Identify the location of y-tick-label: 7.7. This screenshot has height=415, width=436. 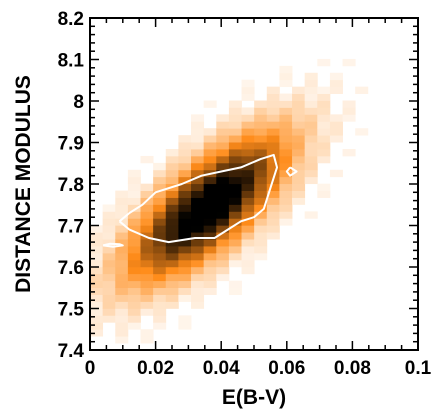
(71, 227).